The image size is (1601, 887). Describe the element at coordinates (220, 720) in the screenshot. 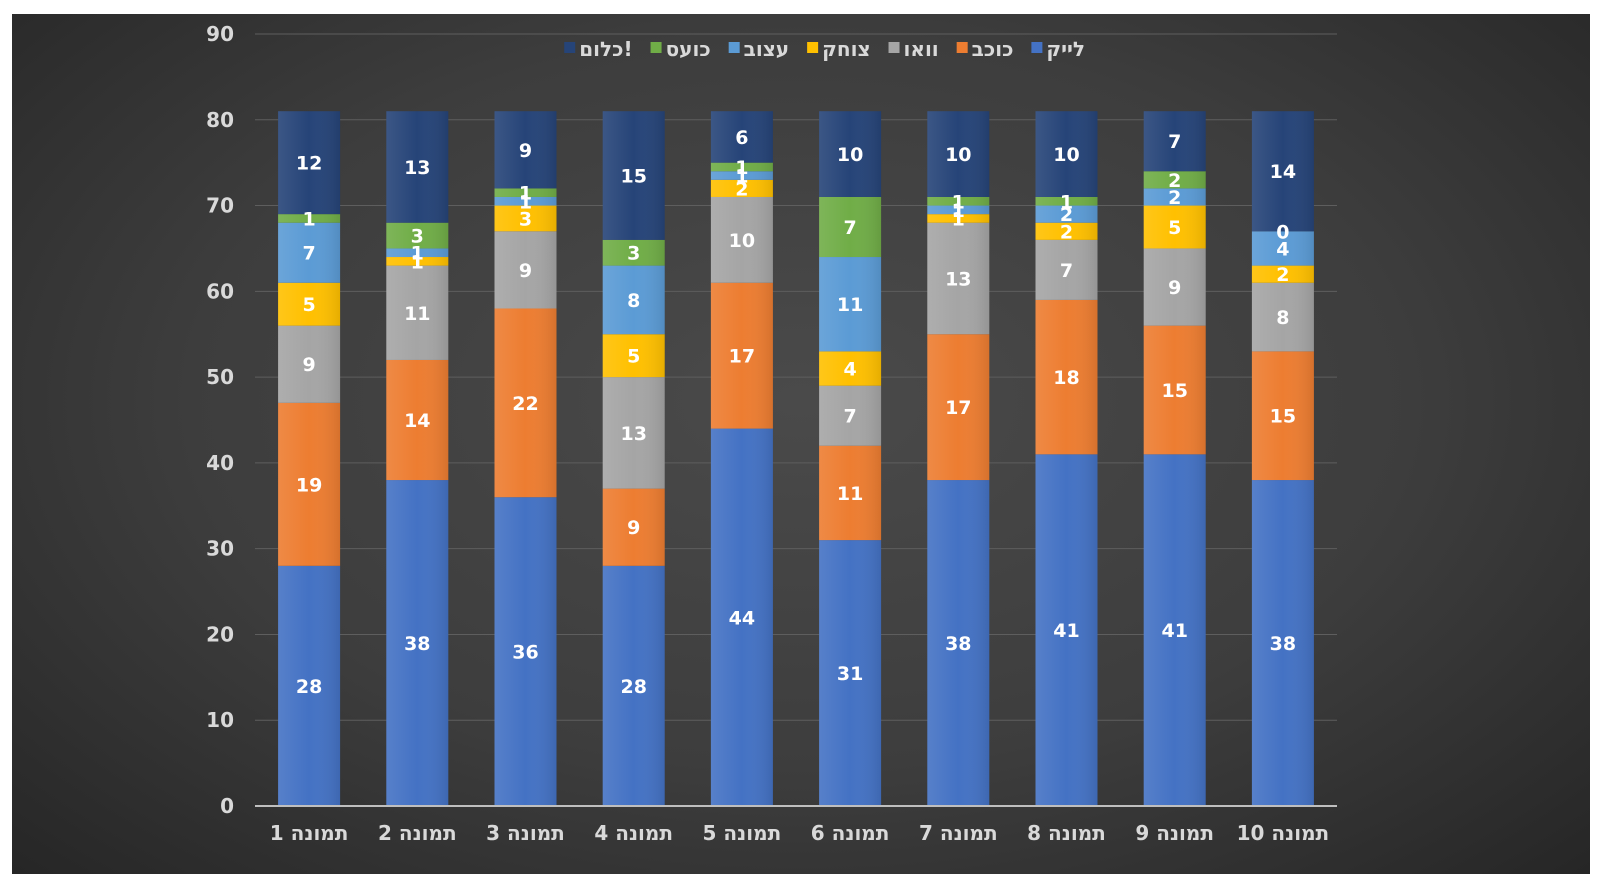

I see `y-tick-label: 10` at that location.